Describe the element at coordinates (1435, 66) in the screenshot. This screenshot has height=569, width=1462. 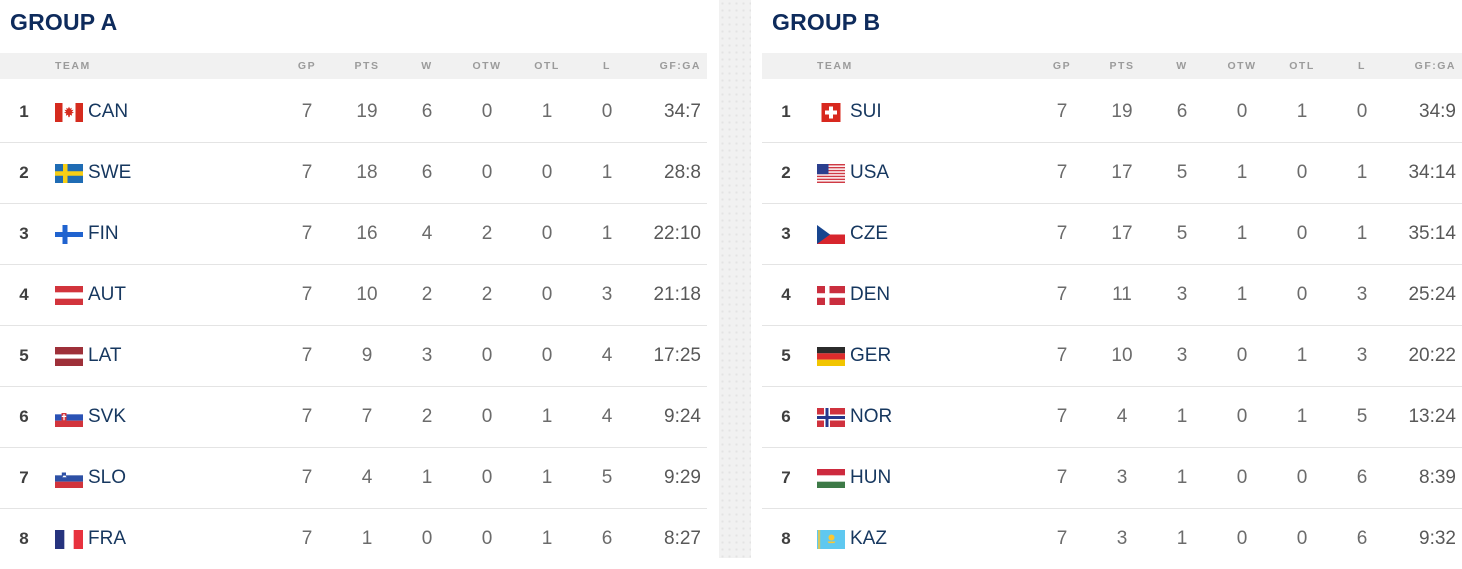
I see `col-header-gfga: GF:GA` at that location.